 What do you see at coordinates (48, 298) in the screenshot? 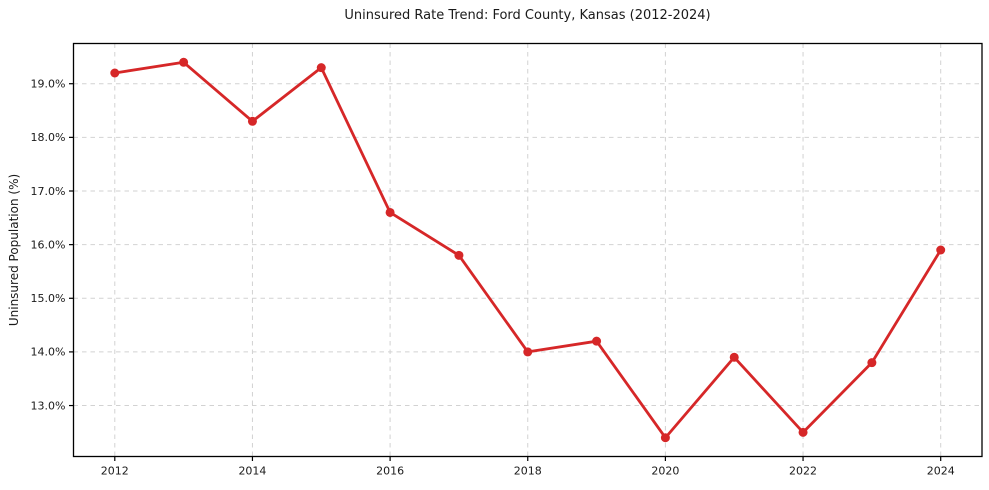
I see `y-tick-label: 15.0%` at bounding box center [48, 298].